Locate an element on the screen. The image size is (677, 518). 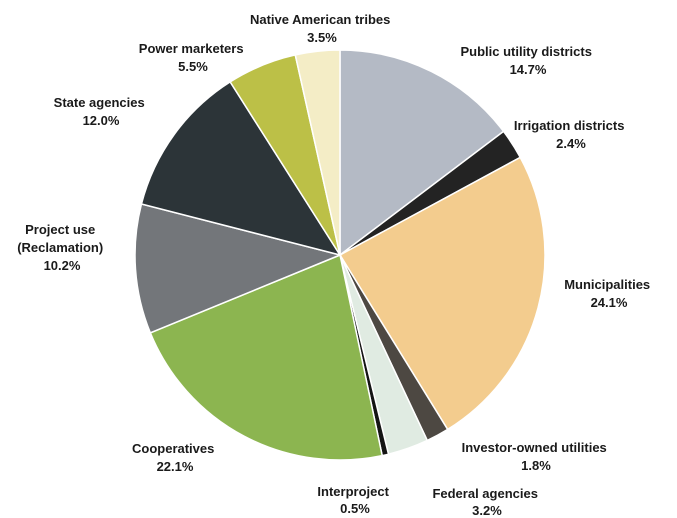
label-irrigation-districts: Irrigation districts 2.4% is located at coordinates (571, 134).